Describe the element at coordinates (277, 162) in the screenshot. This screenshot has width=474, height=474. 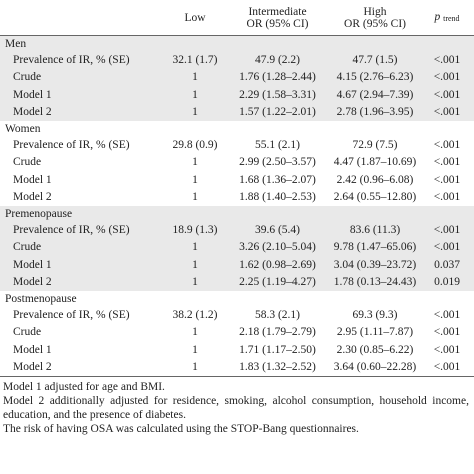
I see `cell: 2.99 (2.50–3.57)` at that location.